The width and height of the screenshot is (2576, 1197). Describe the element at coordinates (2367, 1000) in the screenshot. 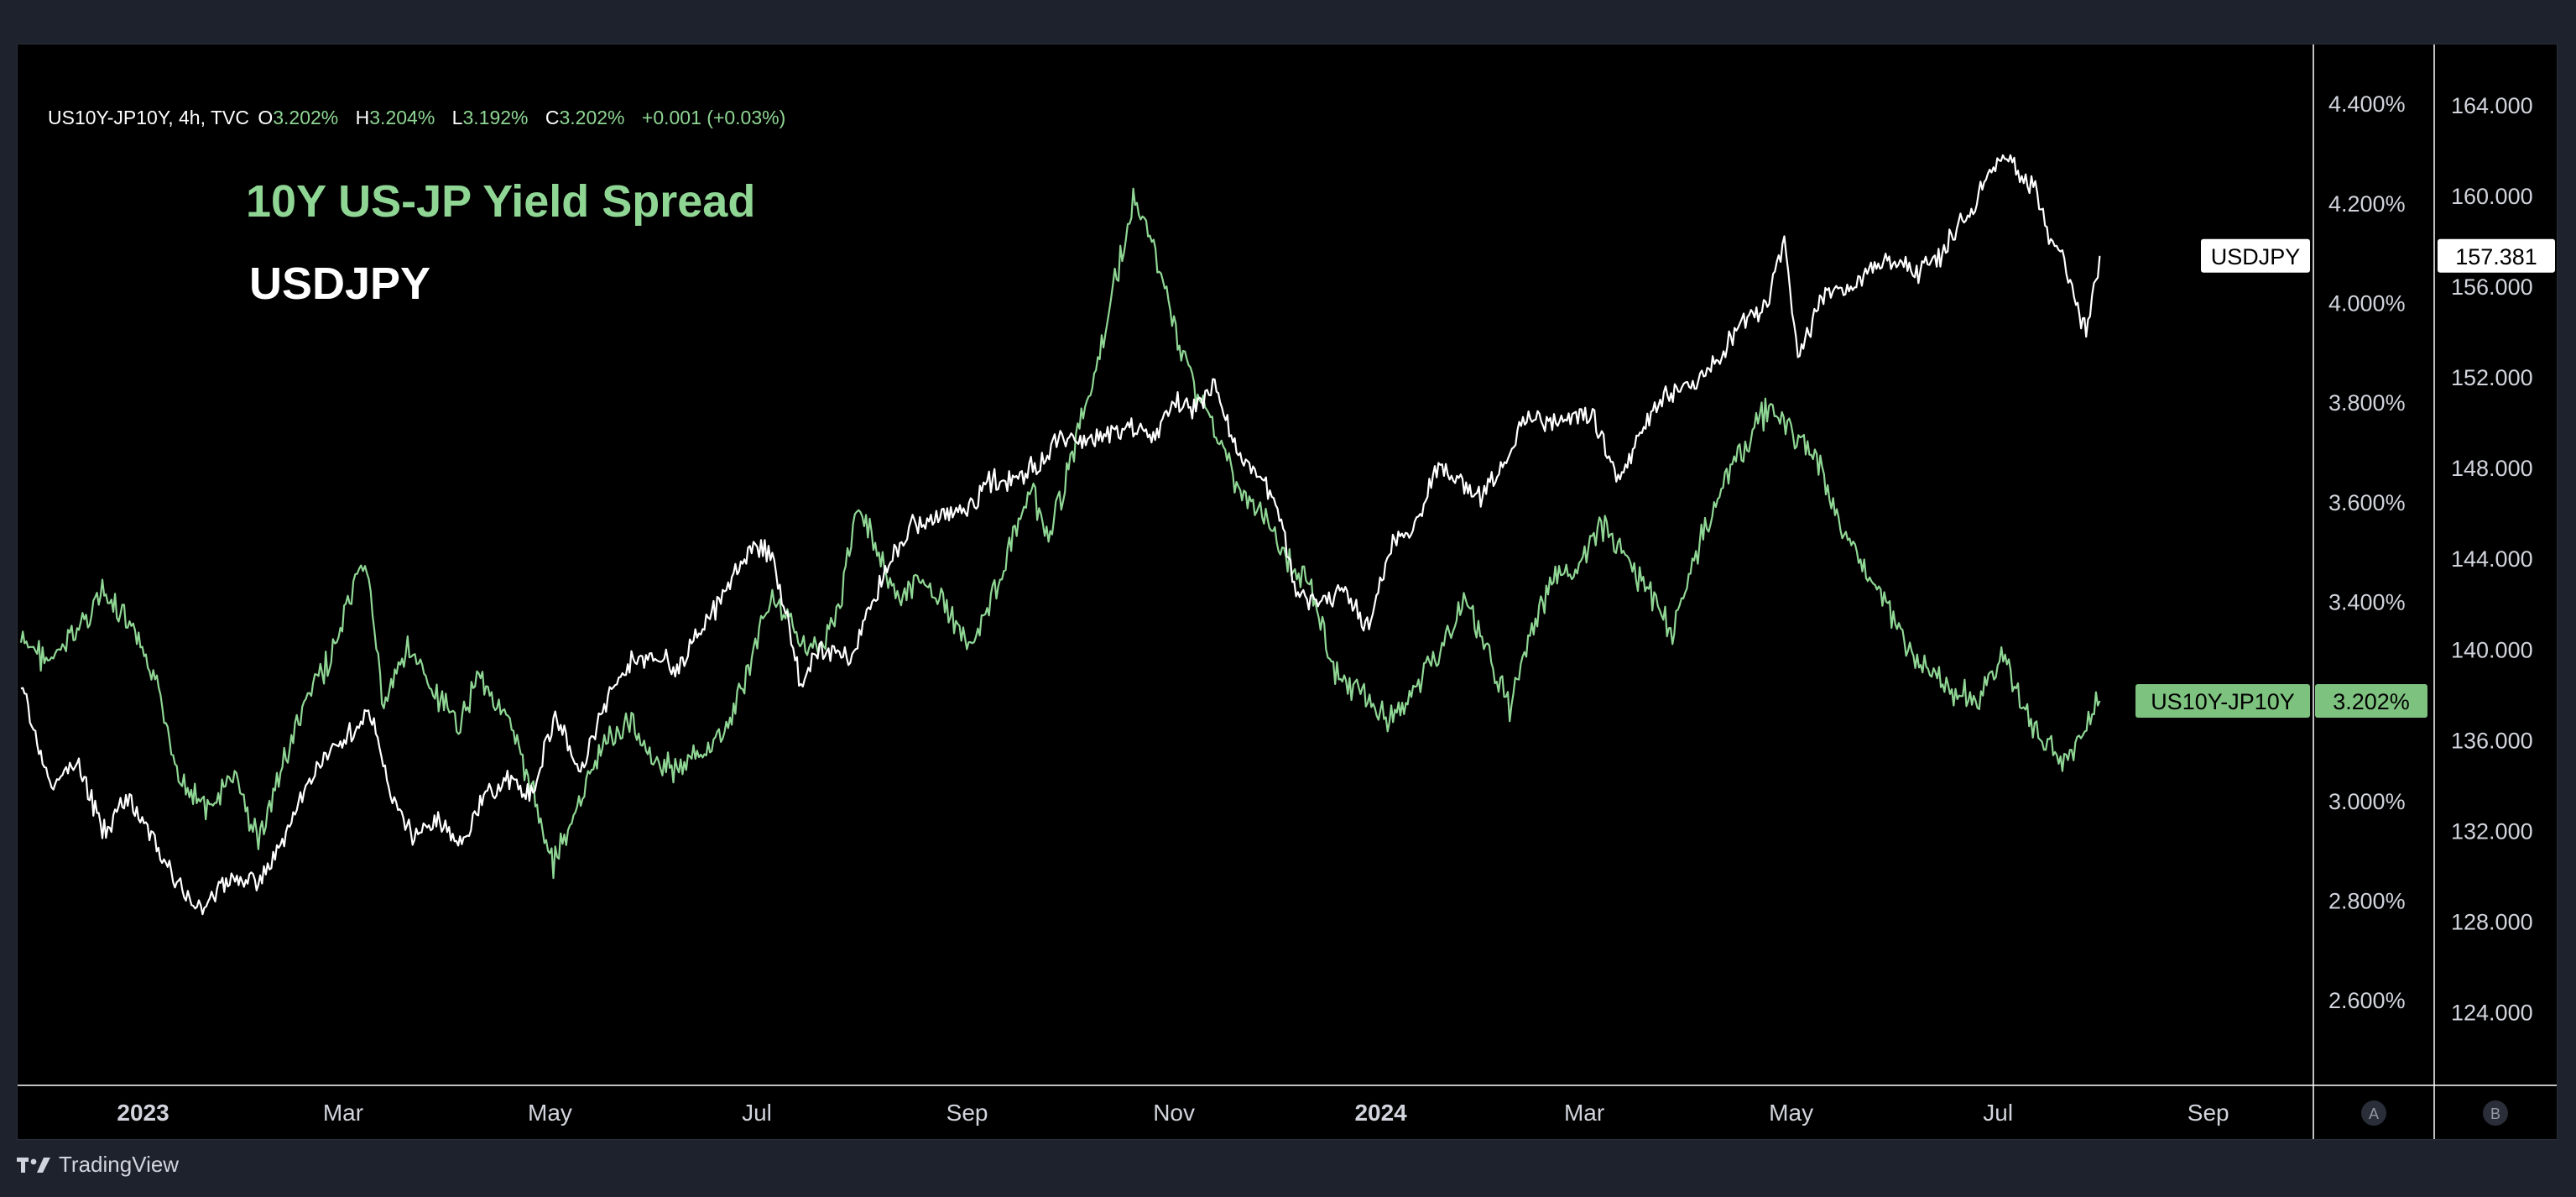

I see `left-axis-tick-label: 2.600%` at that location.